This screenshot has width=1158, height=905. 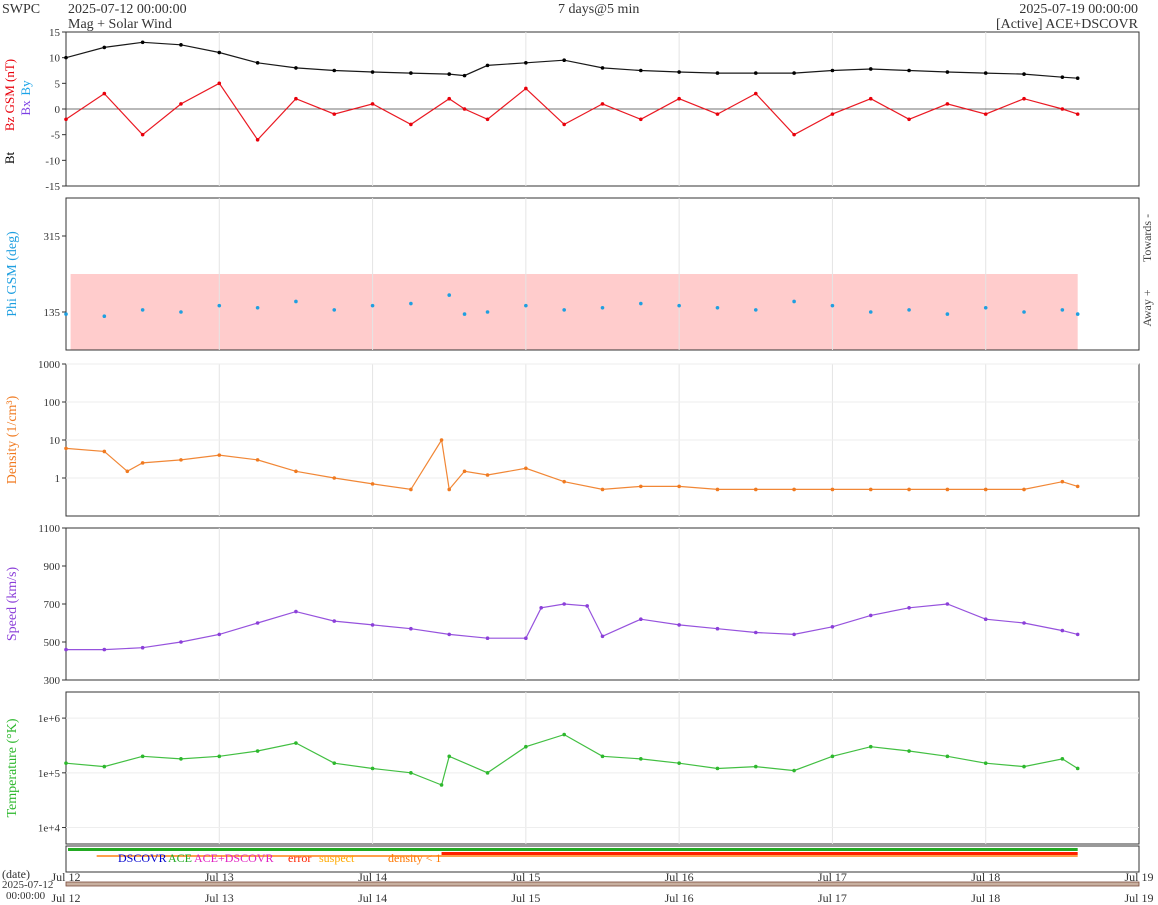 I want to click on subtitle: Mag + Solar Wind, so click(x=120, y=24).